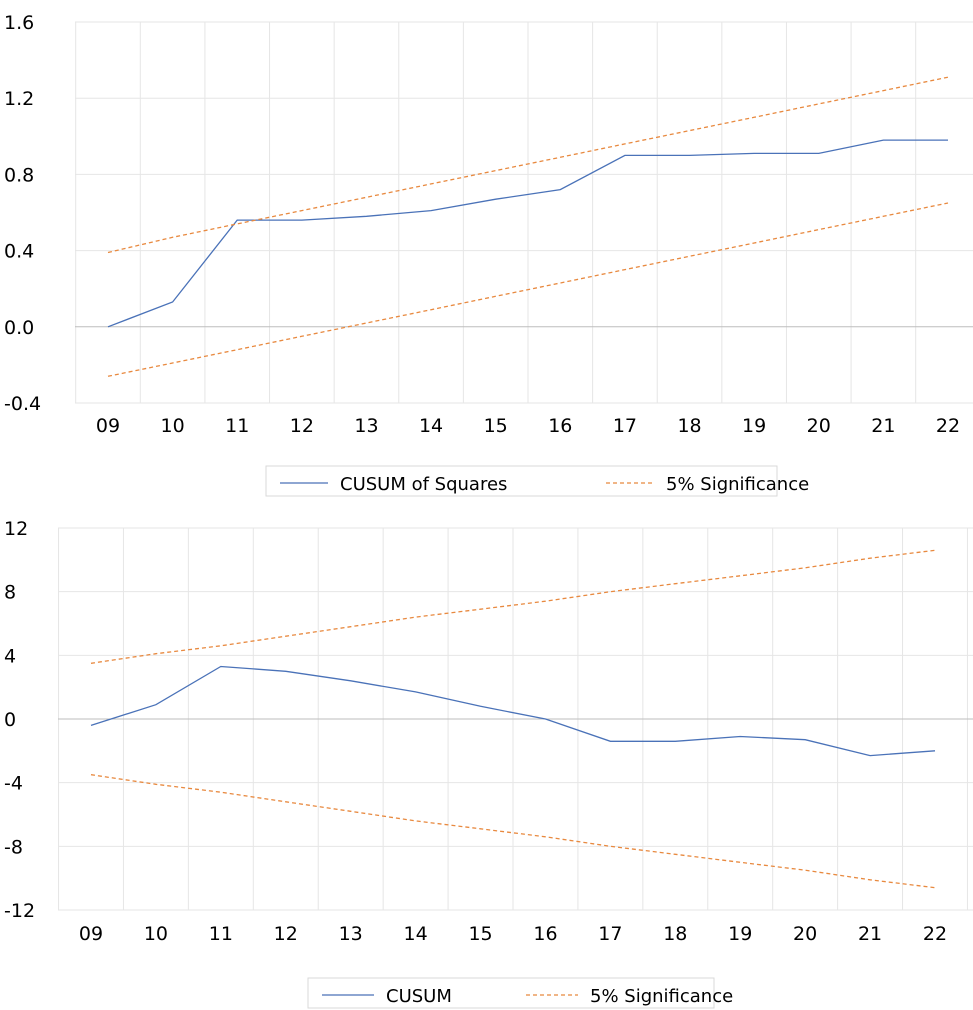 Image resolution: width=973 pixels, height=1010 pixels. Describe the element at coordinates (22, 404) in the screenshot. I see `y-tick-label: -0.4` at that location.